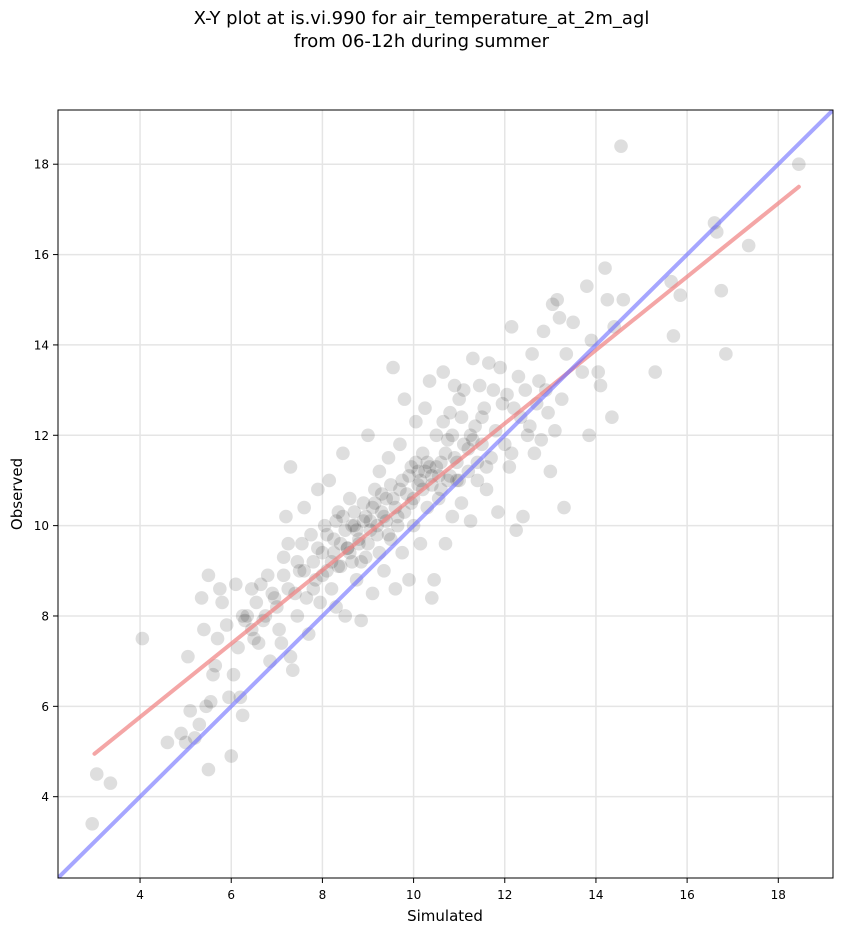 The width and height of the screenshot is (843, 934). What do you see at coordinates (778, 895) in the screenshot?
I see `x-tick-label: 18` at bounding box center [778, 895].